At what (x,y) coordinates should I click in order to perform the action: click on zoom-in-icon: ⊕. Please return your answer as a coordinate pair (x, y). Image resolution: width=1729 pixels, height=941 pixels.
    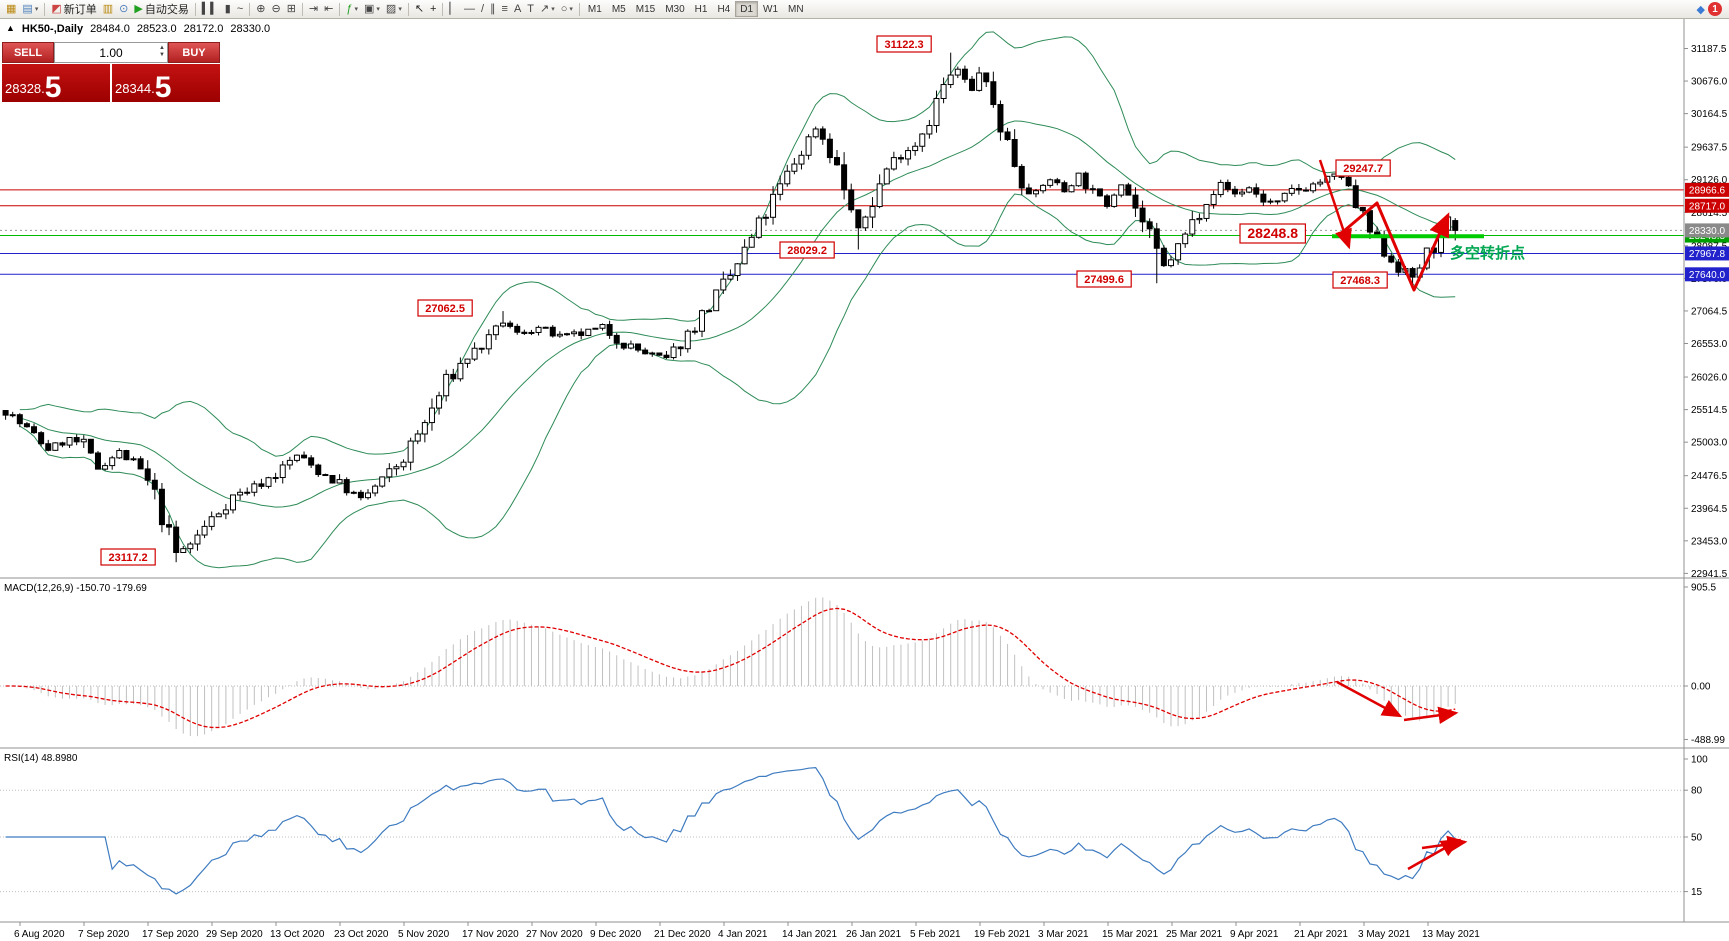
    Looking at the image, I should click on (260, 9).